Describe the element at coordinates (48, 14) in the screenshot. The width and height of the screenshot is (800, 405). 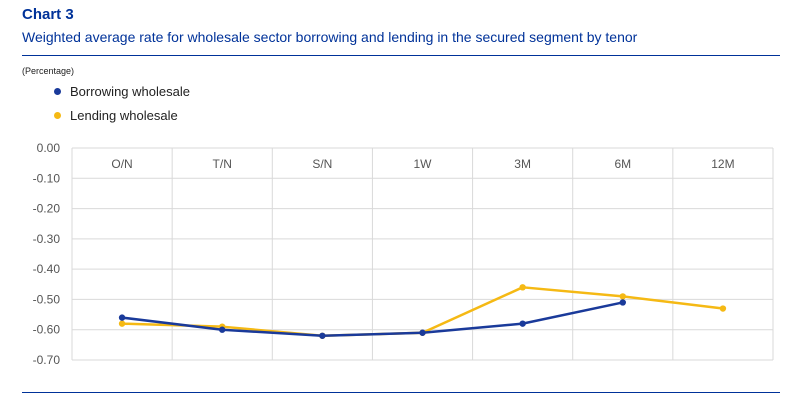
I see `chart-number: Chart 3` at that location.